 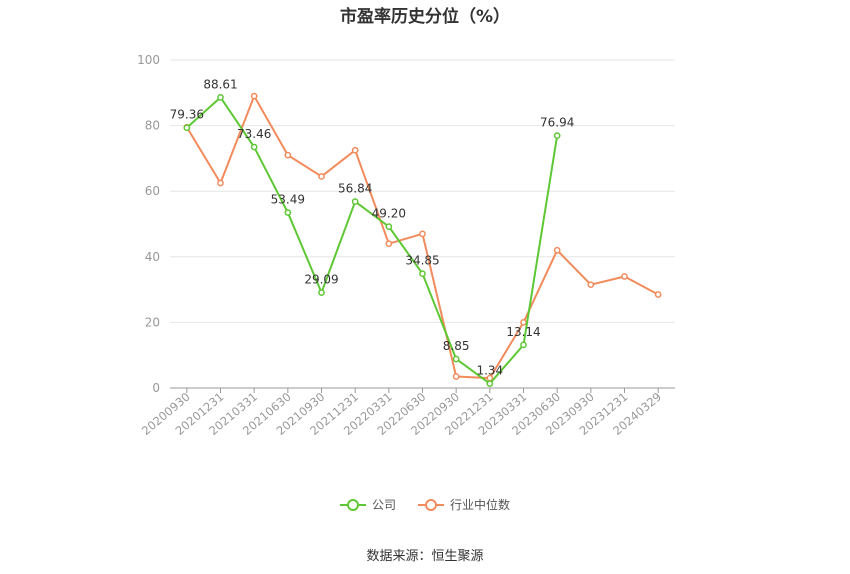 I want to click on data-label: 8.85, so click(x=456, y=346).